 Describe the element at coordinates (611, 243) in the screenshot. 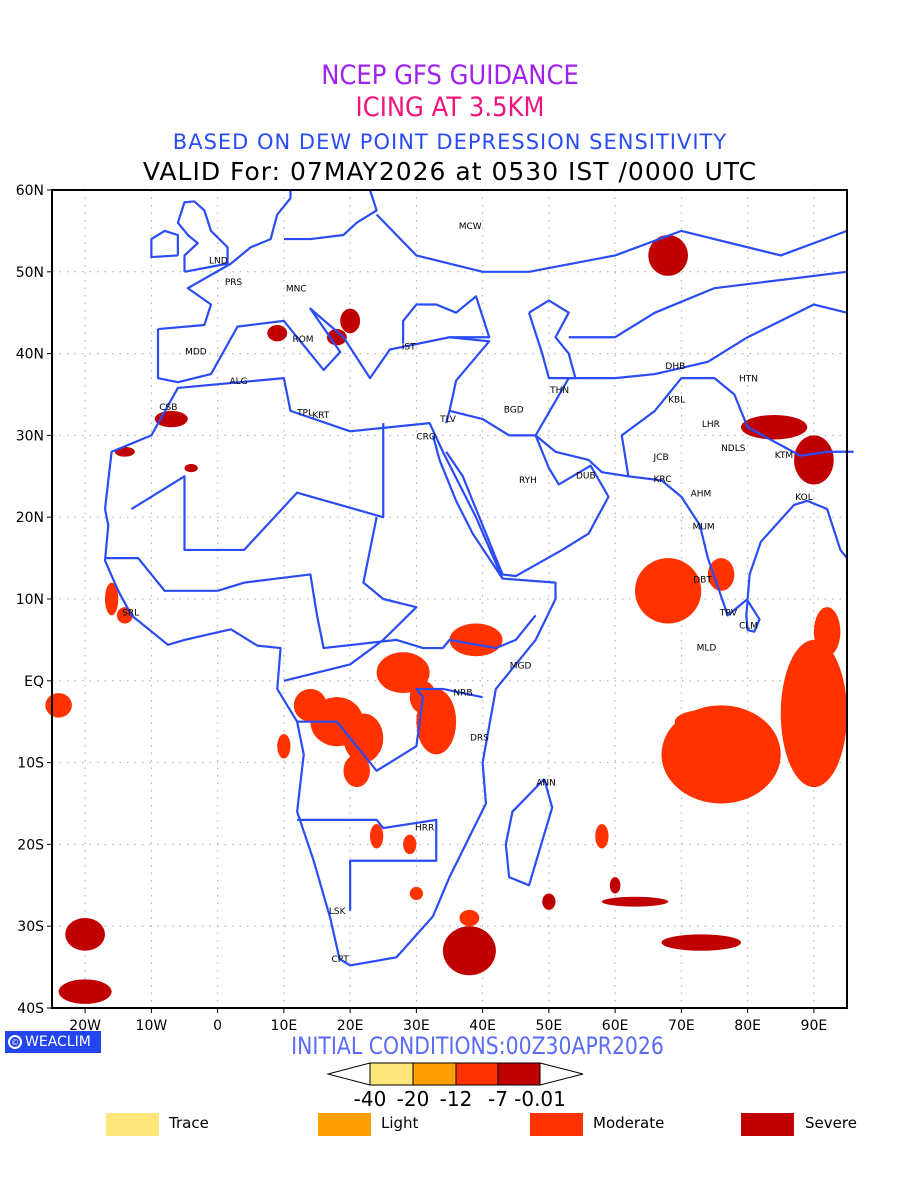

I see `coastline-asia3` at that location.